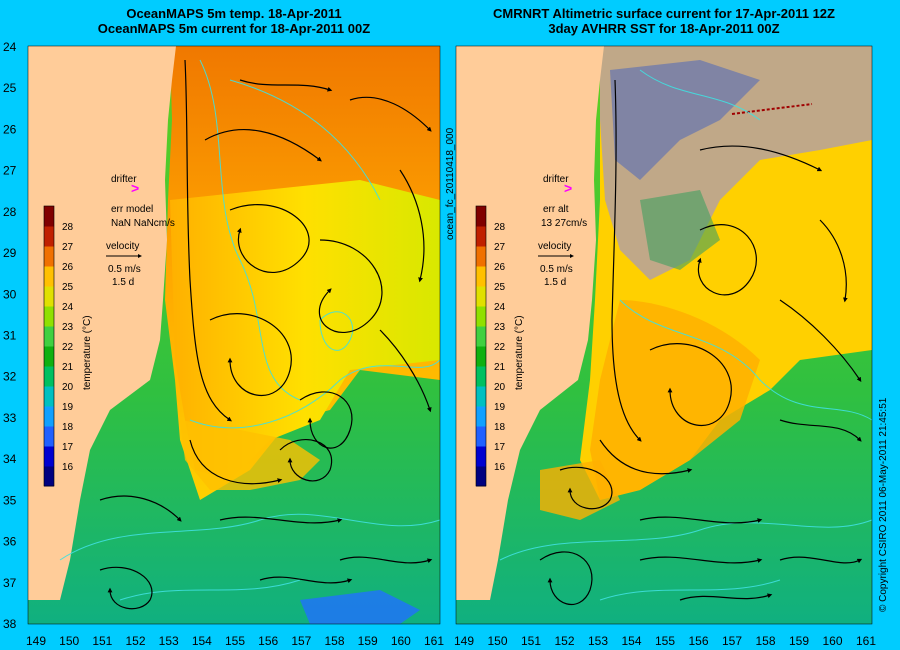 The image size is (900, 650). I want to click on colorbar-tick-label: 19, so click(68, 407).